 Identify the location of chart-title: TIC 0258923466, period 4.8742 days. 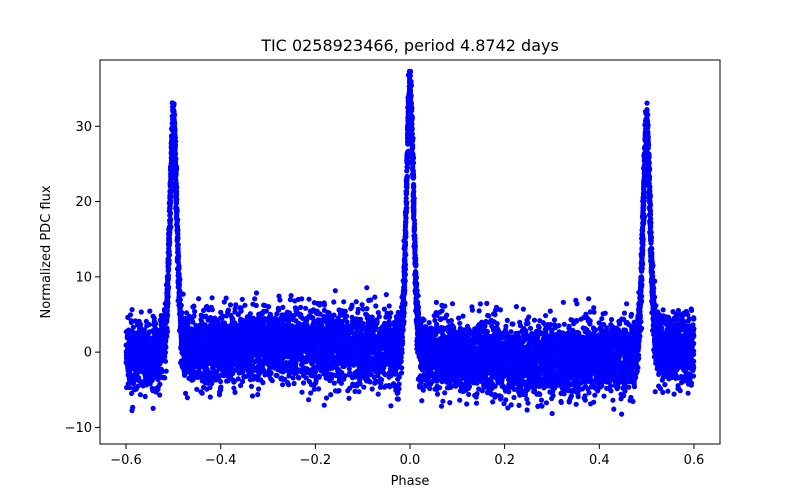
(409, 45).